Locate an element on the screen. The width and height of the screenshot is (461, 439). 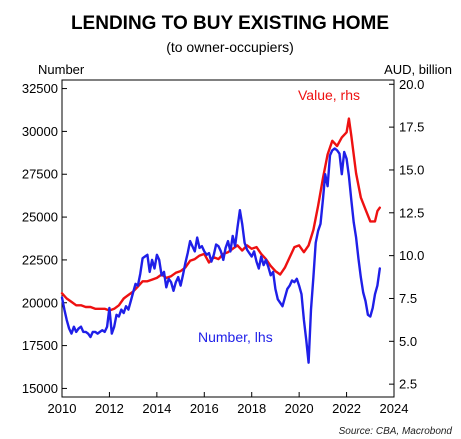
value-series-annotation: Value, rhs is located at coordinates (329, 95).